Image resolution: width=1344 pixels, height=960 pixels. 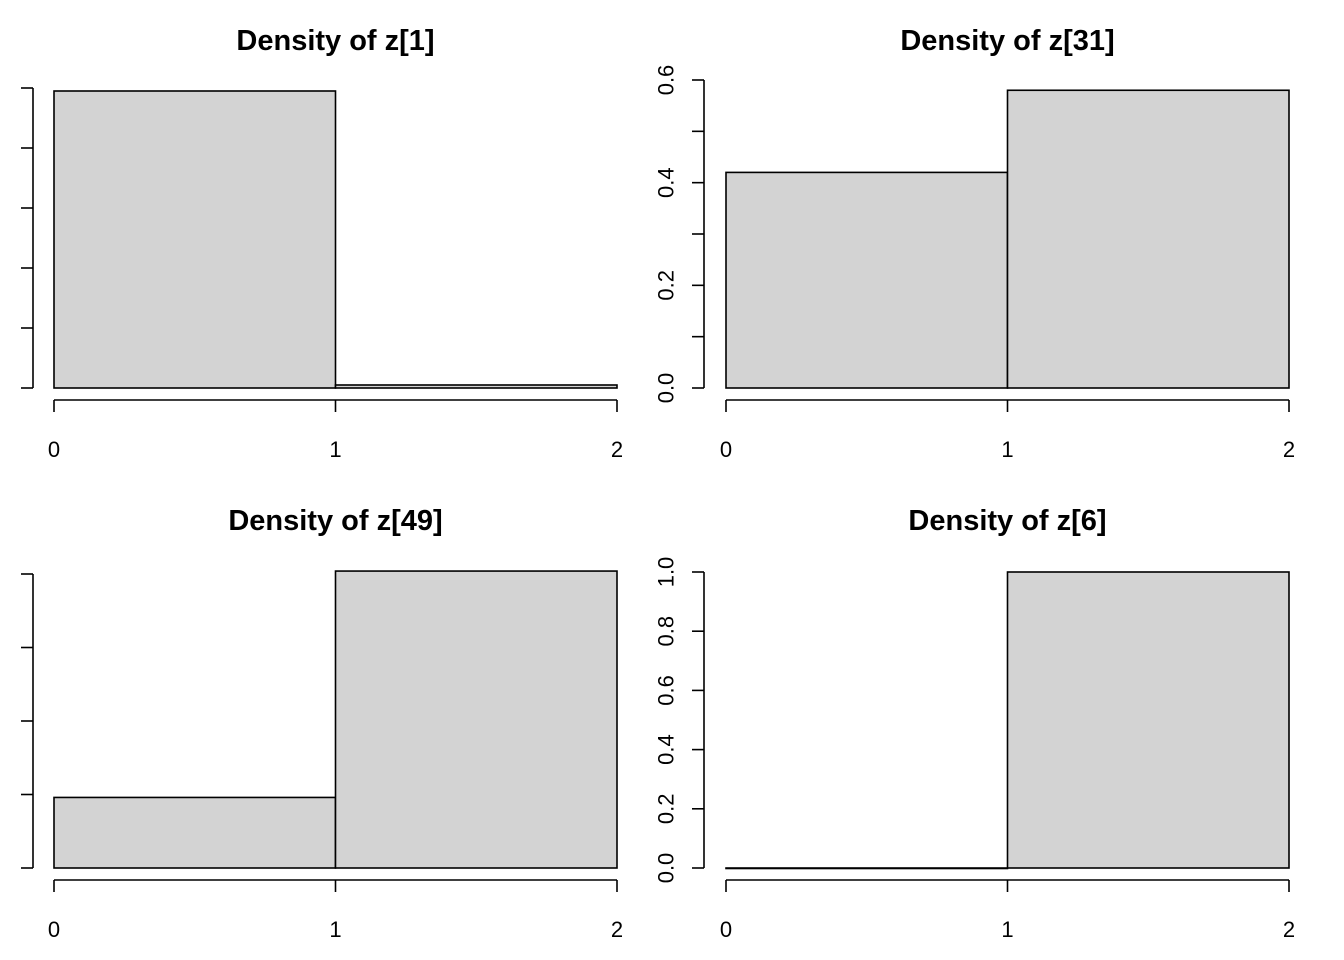 I want to click on chart-title: Density of z[1], so click(x=335, y=41).